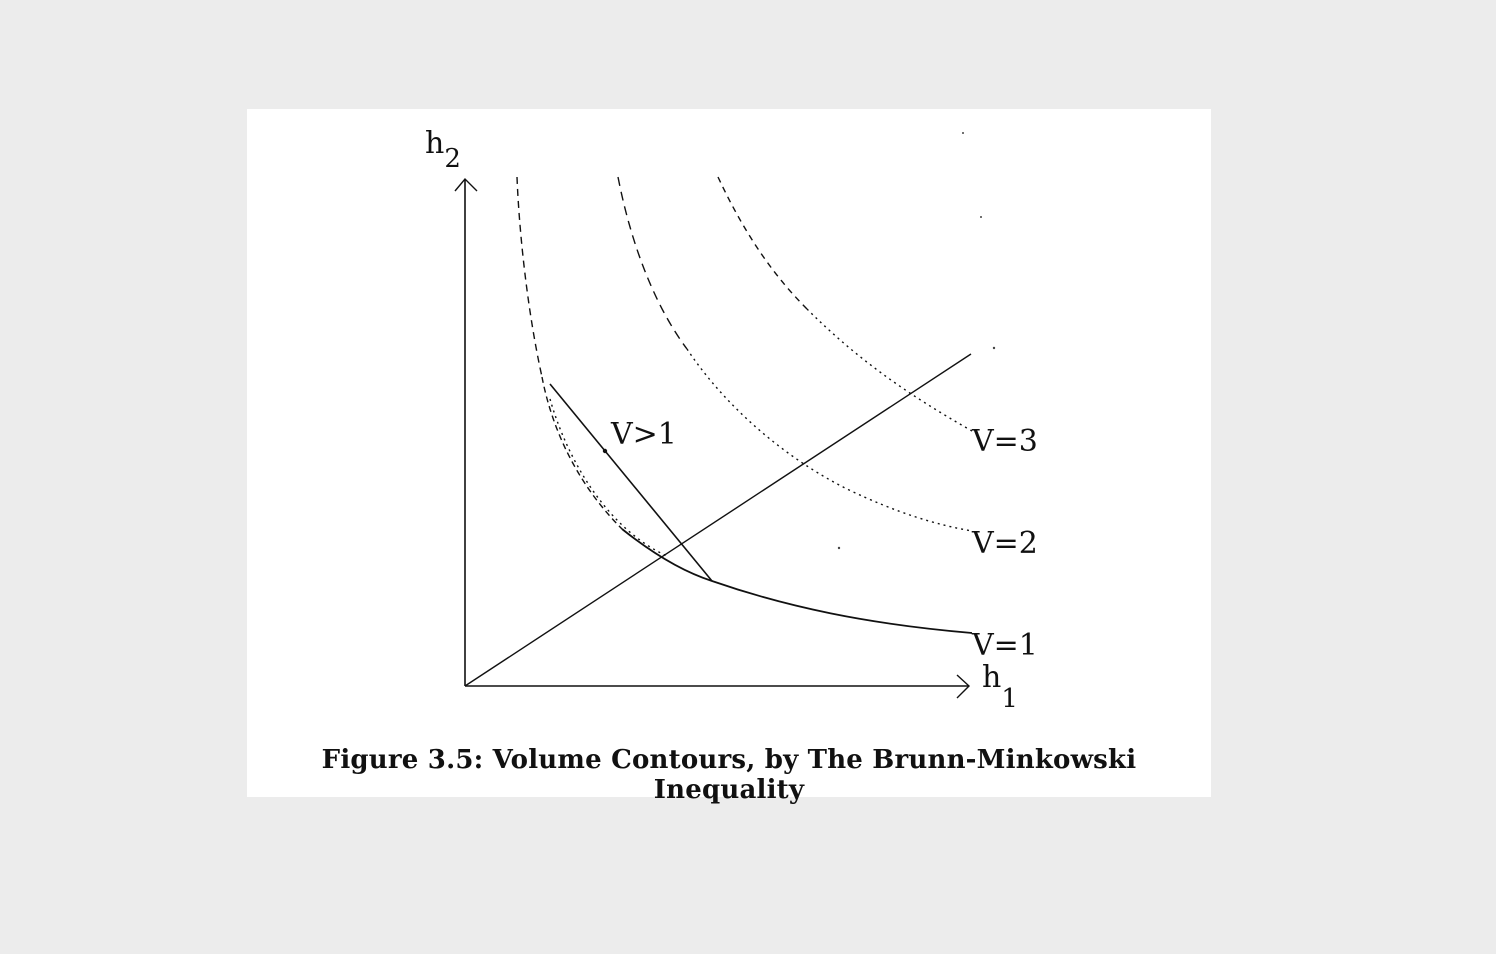  I want to click on contour-v2-dashed, so click(652, 263).